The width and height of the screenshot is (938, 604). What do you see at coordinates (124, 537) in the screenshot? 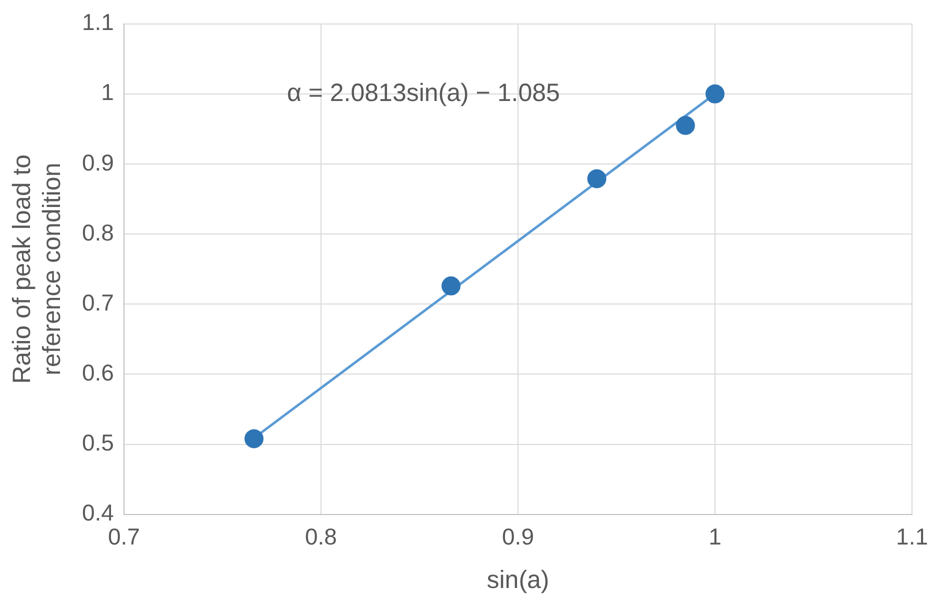
I see `x-tick-label: 0.7` at bounding box center [124, 537].